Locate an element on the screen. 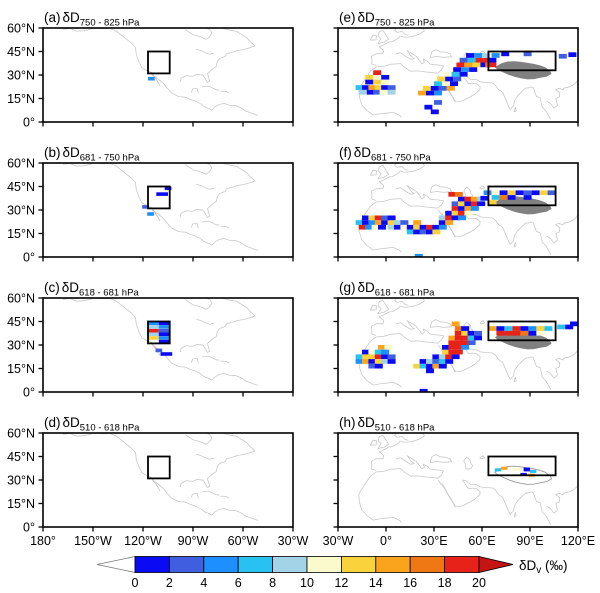 This screenshot has width=600, height=593. panel-title: (c) δD618 - 681 hPa is located at coordinates (91, 289).